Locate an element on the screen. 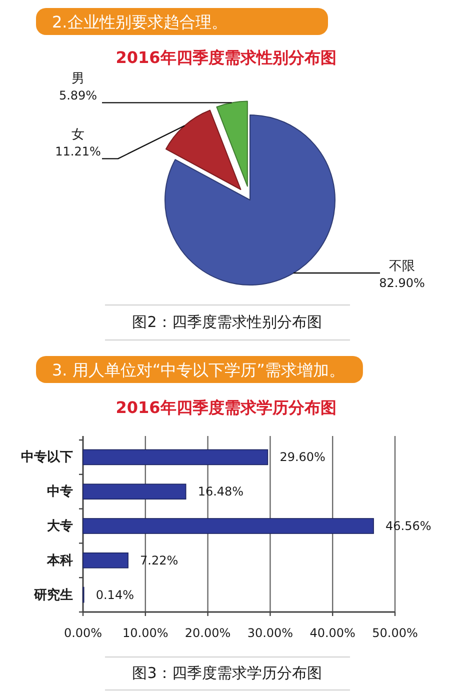 The image size is (450, 699). x-tick-label: 0.00% is located at coordinates (83, 633).